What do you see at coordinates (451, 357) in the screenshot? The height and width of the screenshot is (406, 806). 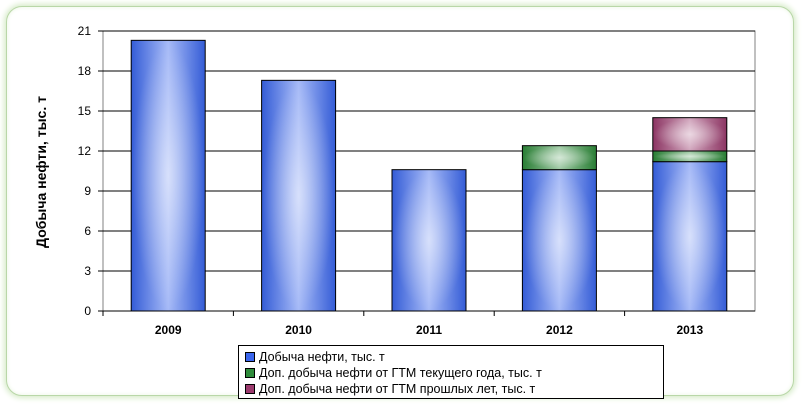 I see `legend-item: Добыча нефти, тыс. т` at bounding box center [451, 357].